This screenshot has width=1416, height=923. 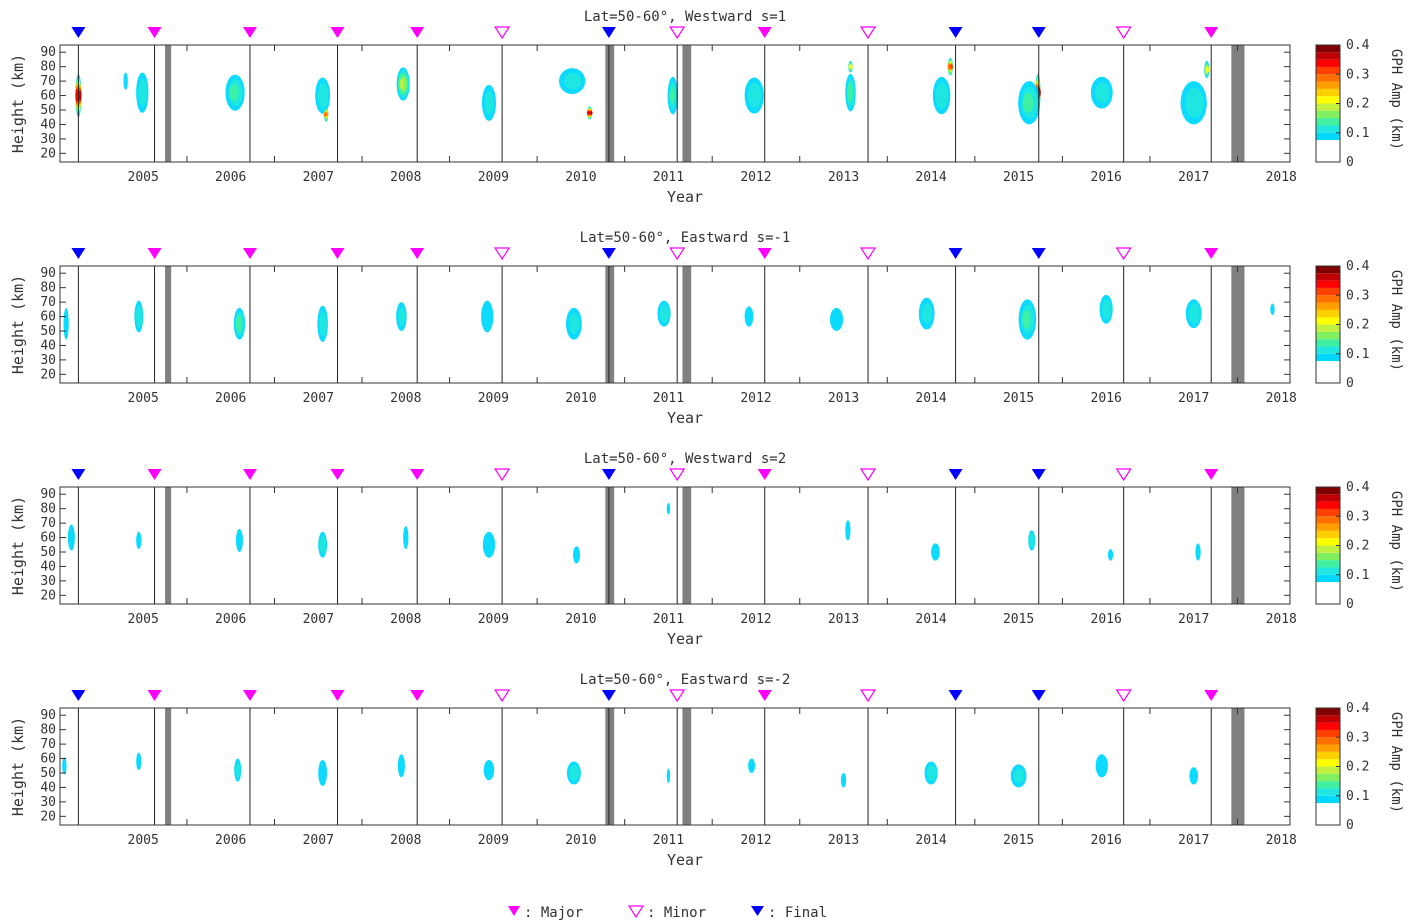 What do you see at coordinates (1350, 383) in the screenshot?
I see `colorbar-tick-label: 0` at bounding box center [1350, 383].